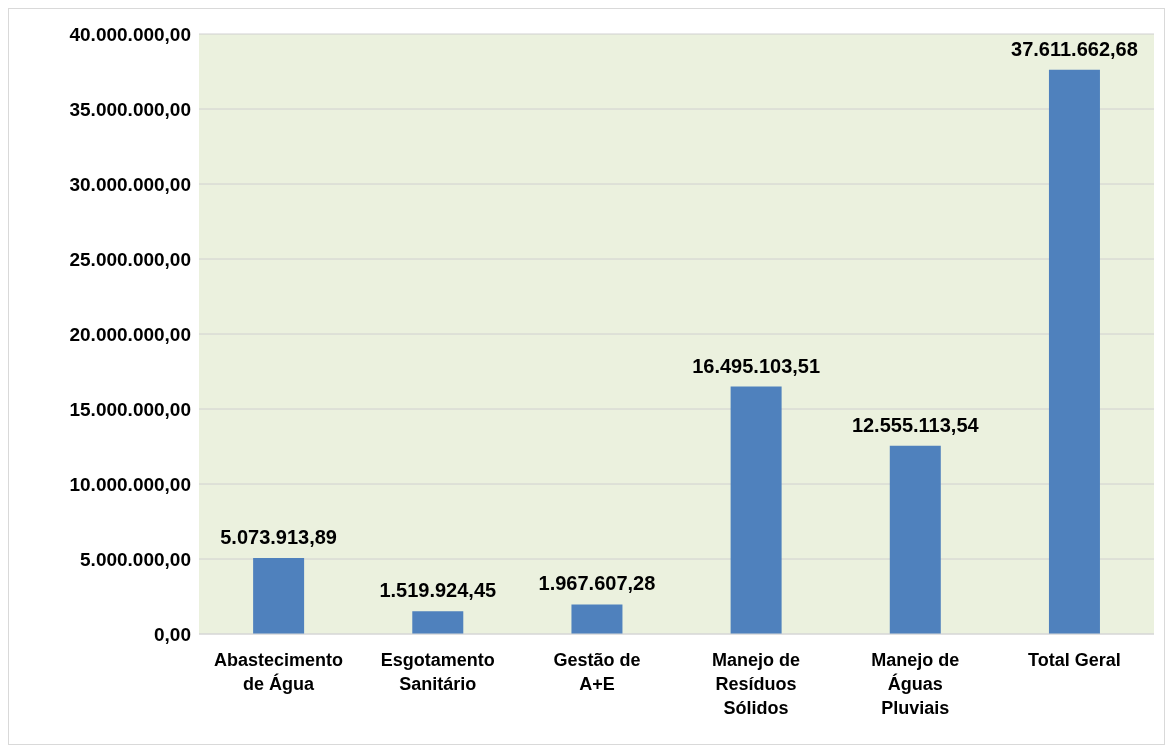  What do you see at coordinates (756, 365) in the screenshot?
I see `data-label: 16.495.103,51` at bounding box center [756, 365].